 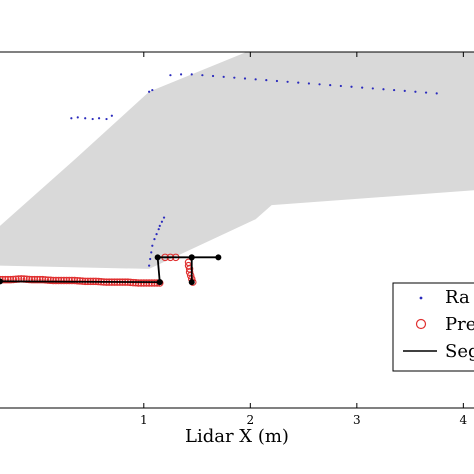 I want to click on x-tick-label: 4, so click(x=464, y=420).